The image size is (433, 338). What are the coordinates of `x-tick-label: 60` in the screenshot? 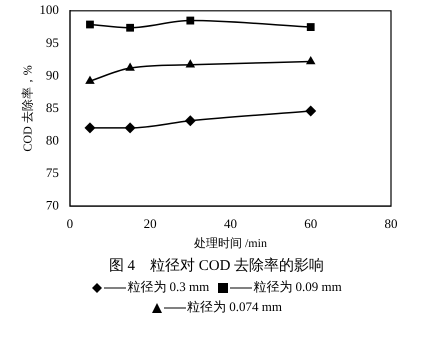 It's located at (311, 224).